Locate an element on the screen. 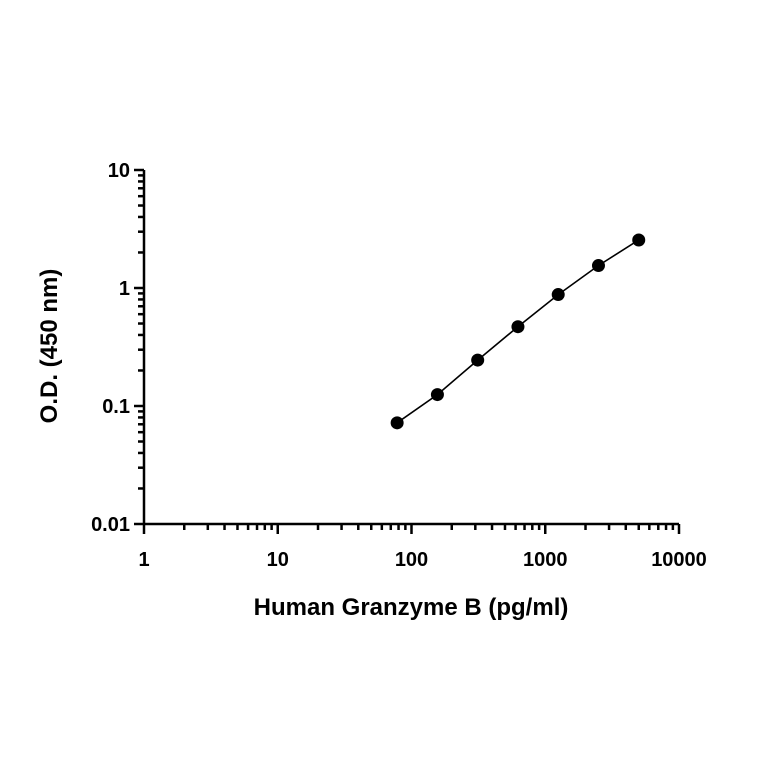 The image size is (764, 764). x-tick-label: 1 is located at coordinates (143, 560).